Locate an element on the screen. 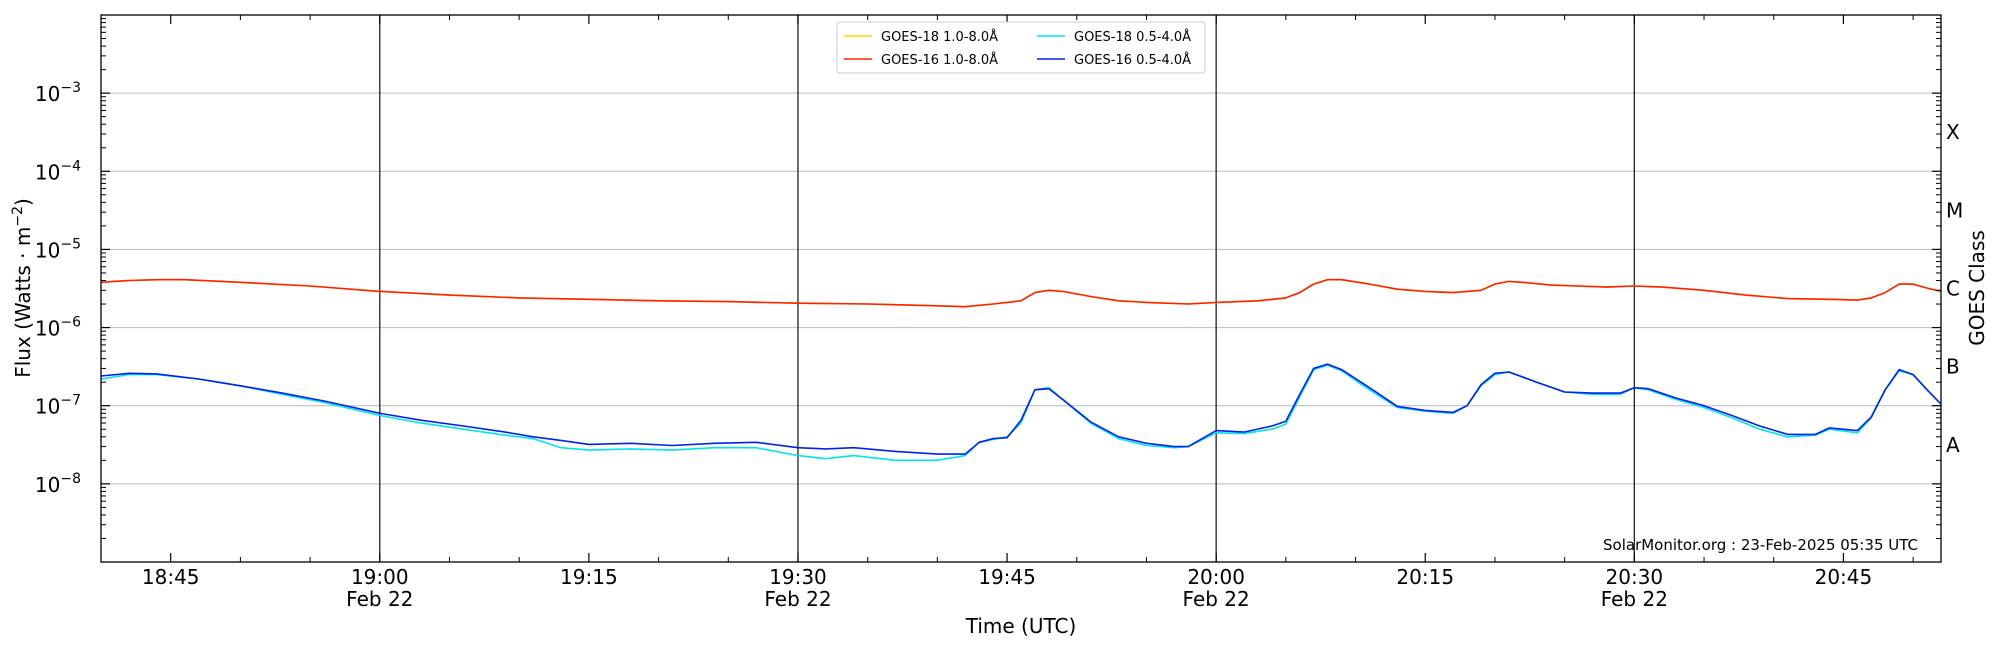  legend-label-3: GOES-16 0.5-4.0Å is located at coordinates (1132, 60).